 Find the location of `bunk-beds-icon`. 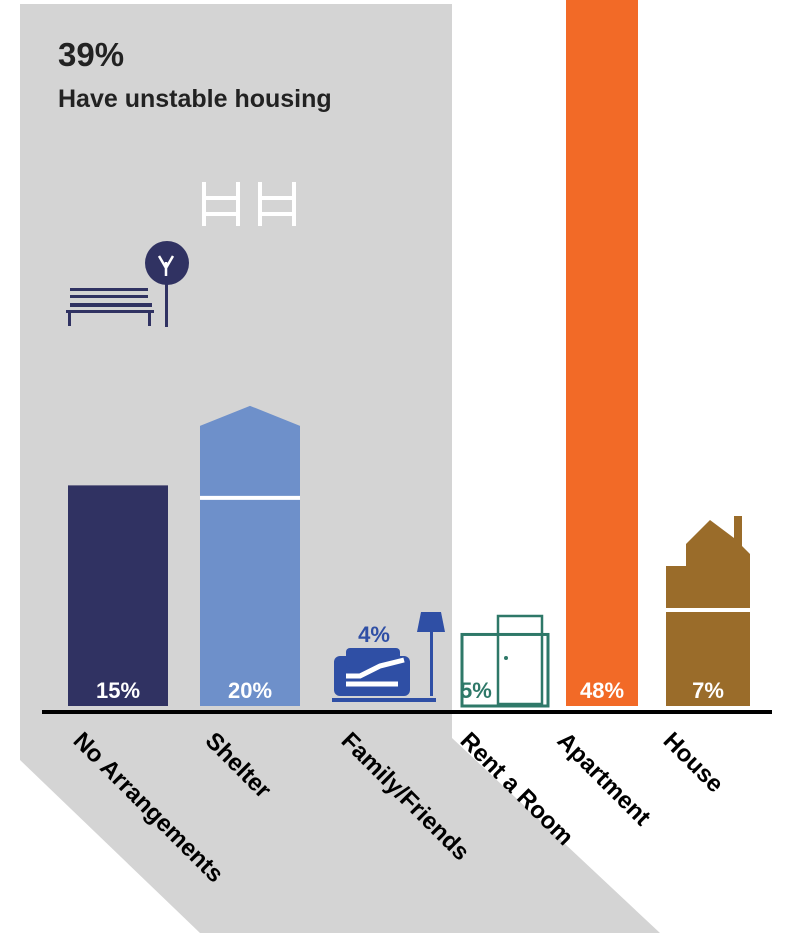

bunk-beds-icon is located at coordinates (249, 204).